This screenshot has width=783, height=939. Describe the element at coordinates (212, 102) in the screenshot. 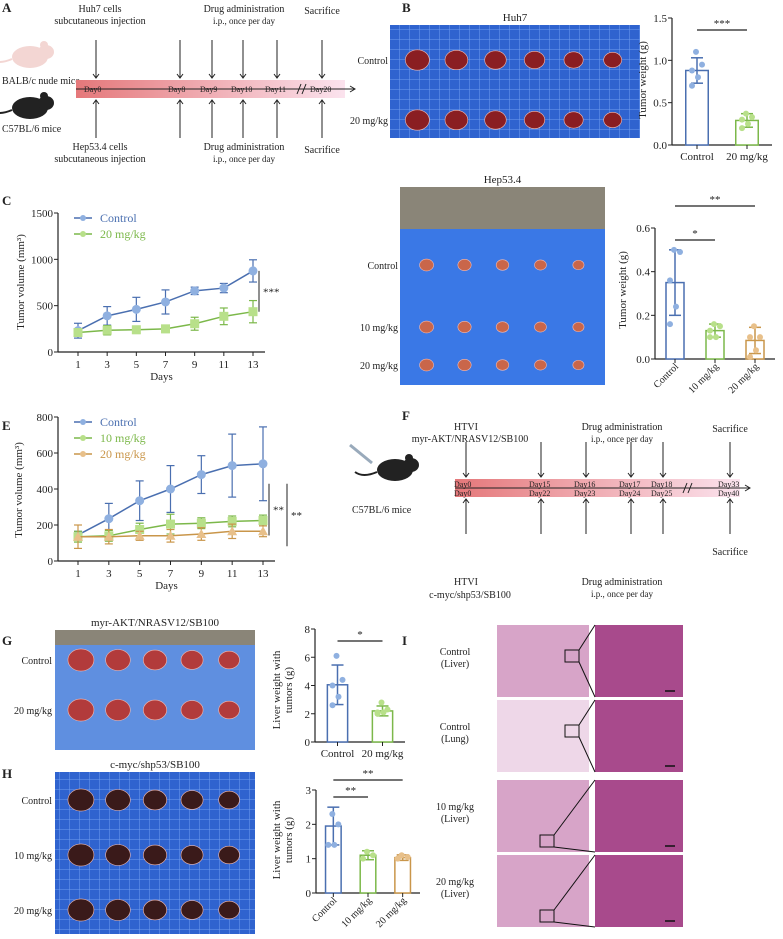

I see `panel-a-bottom-arrow-head` at that location.